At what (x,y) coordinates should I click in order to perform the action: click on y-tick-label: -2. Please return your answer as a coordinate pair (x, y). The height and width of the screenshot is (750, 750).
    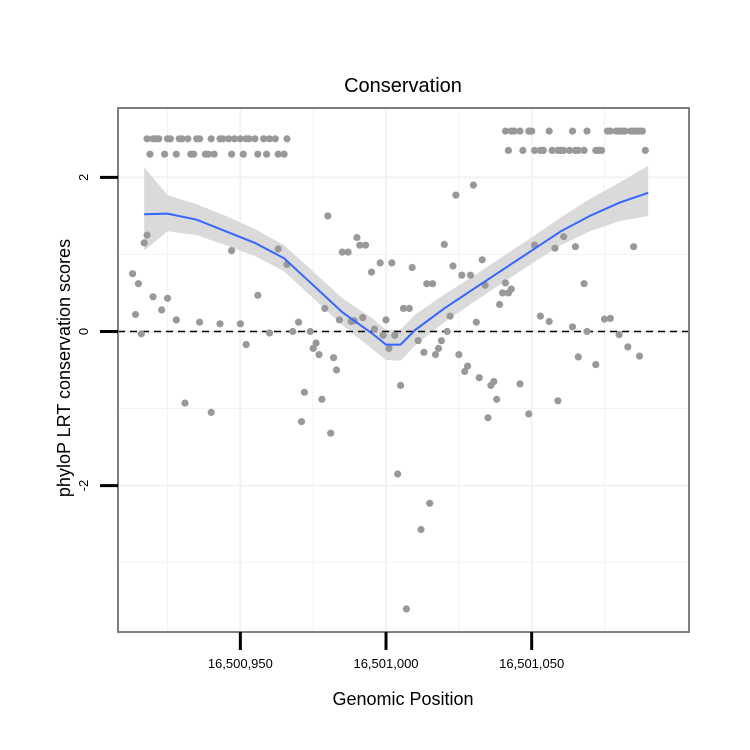
    Looking at the image, I should click on (83, 486).